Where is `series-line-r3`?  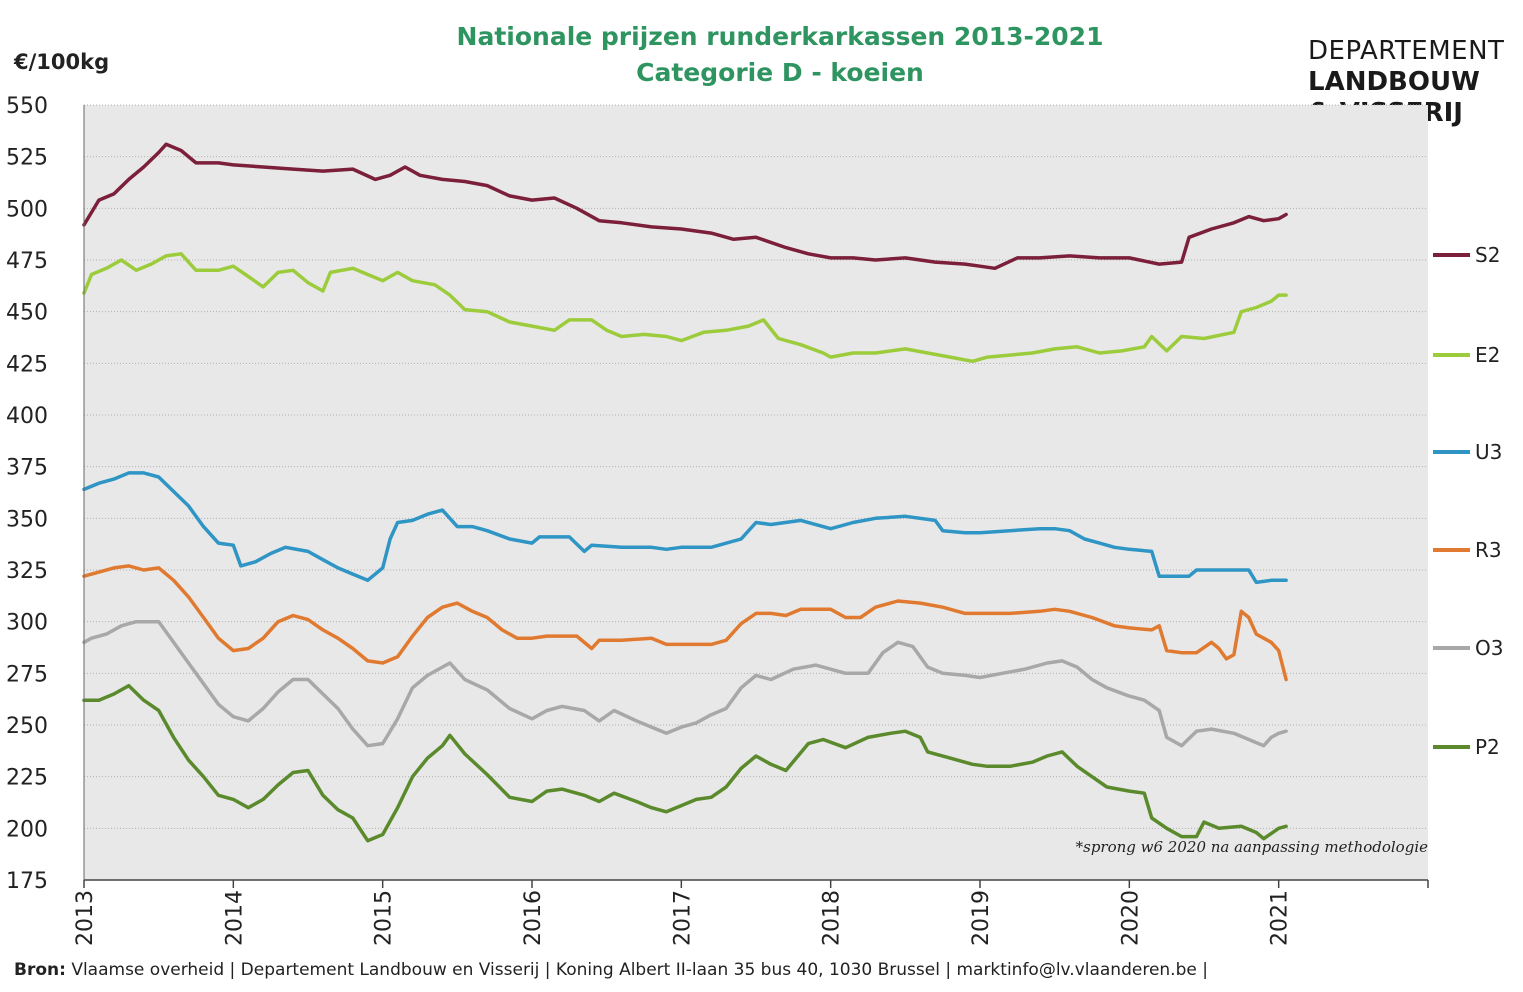 series-line-r3 is located at coordinates (685, 623).